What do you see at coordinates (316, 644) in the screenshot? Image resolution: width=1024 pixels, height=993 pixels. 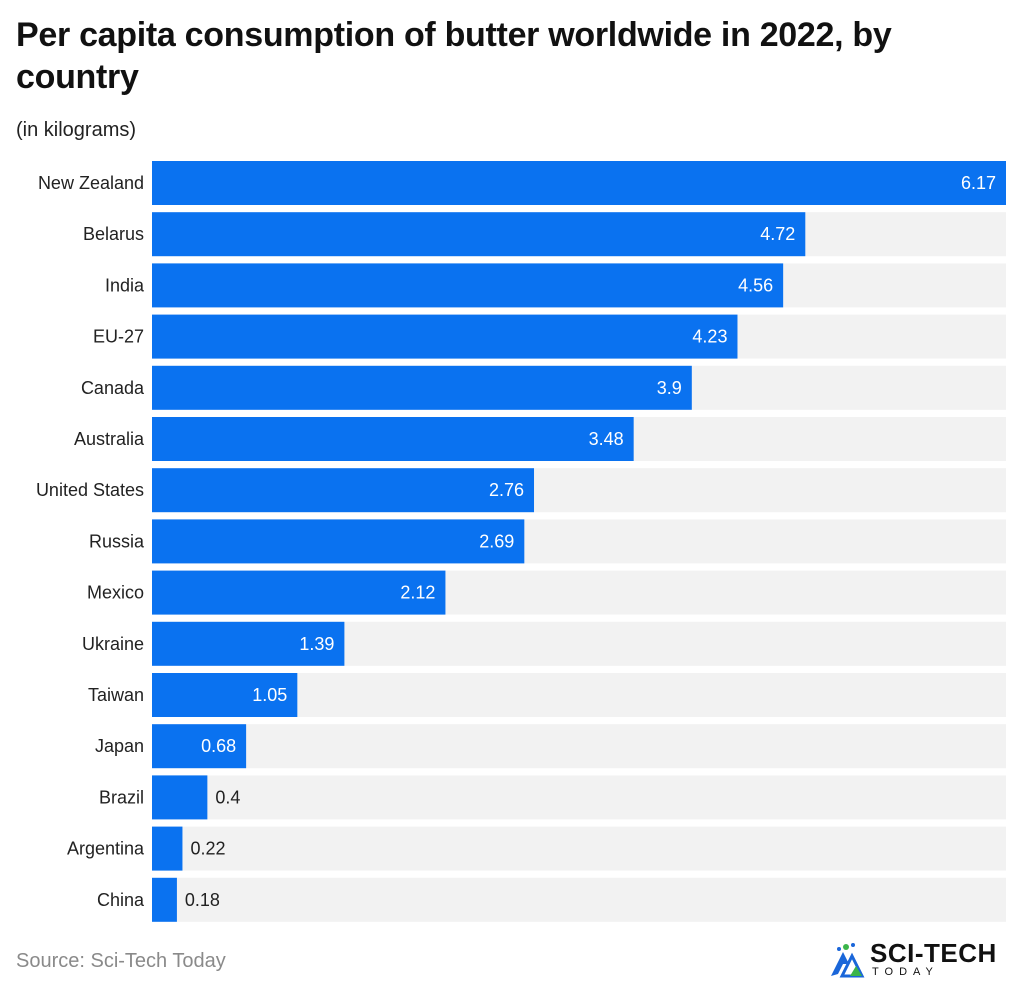 I see `data-label: 1.39` at bounding box center [316, 644].